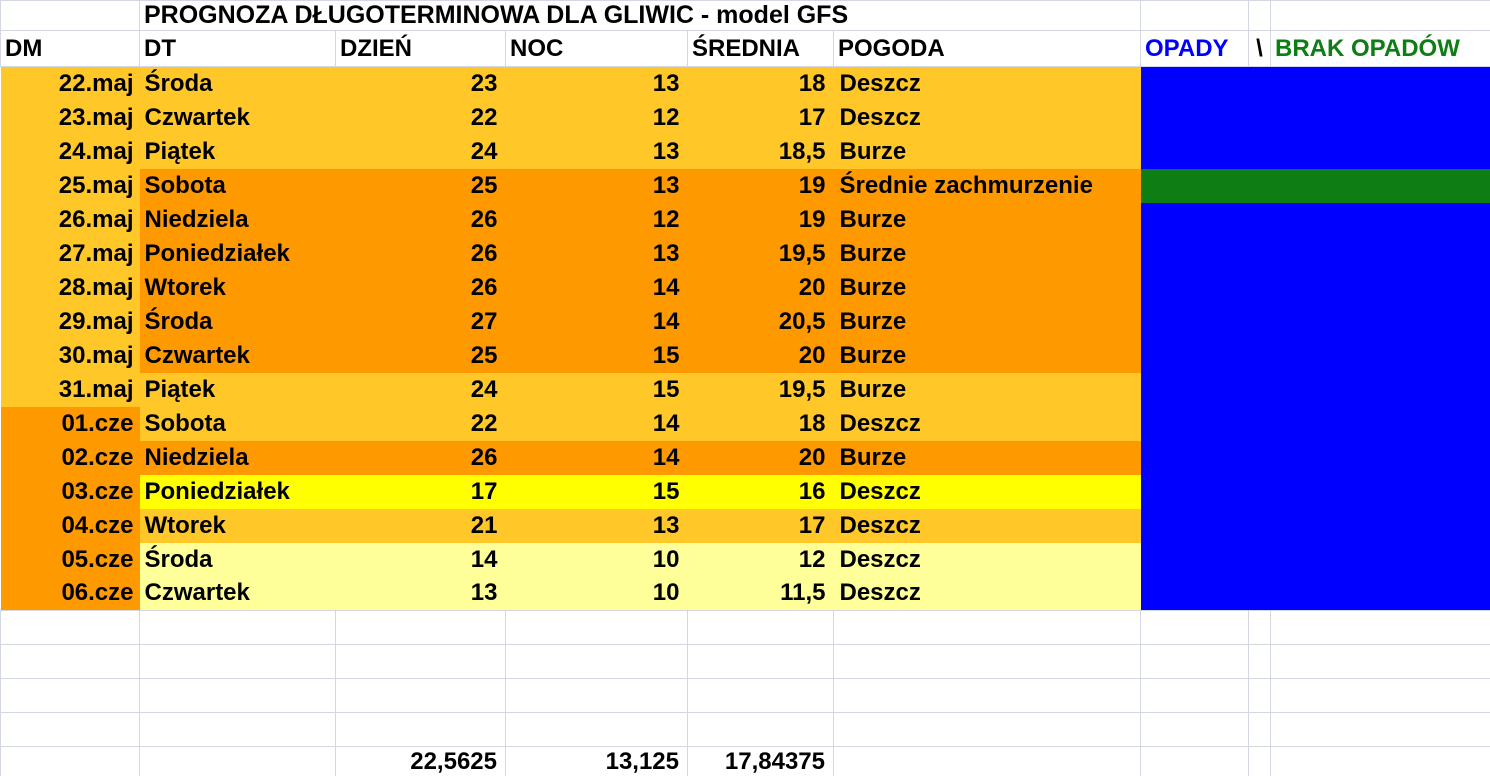 The height and width of the screenshot is (776, 1490). I want to click on cell-srednia: 11,5, so click(760, 593).